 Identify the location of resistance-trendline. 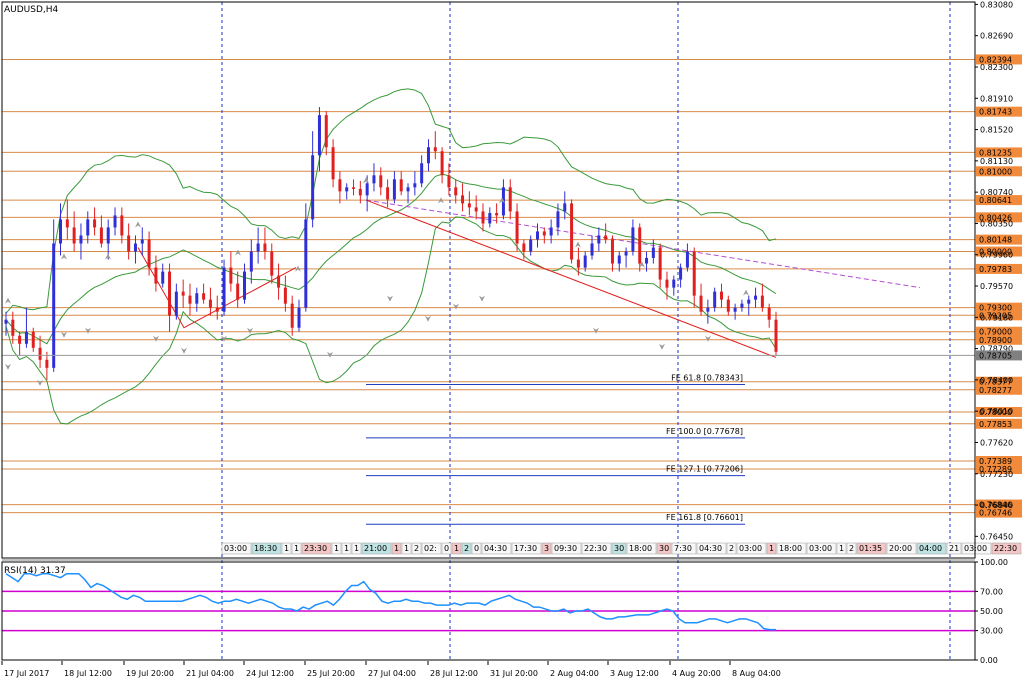
(643, 244).